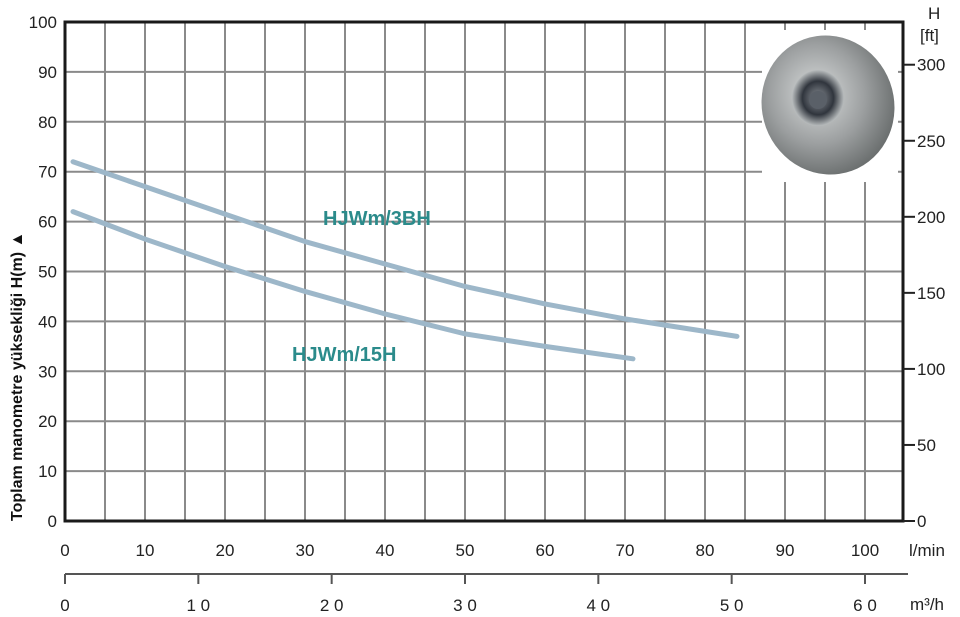 The height and width of the screenshot is (617, 960). I want to click on x2-tick-label: 3 0, so click(465, 605).